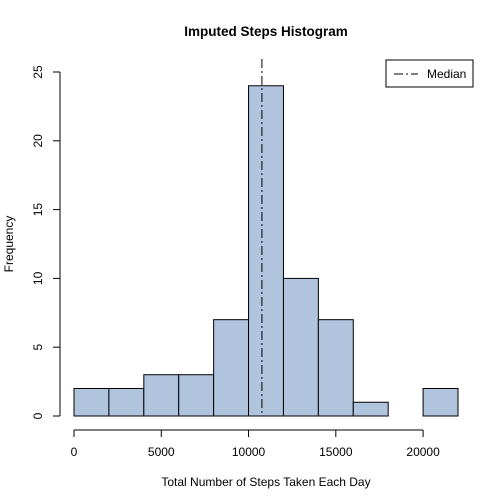  Describe the element at coordinates (336, 452) in the screenshot. I see `x-tick-label: 15000` at that location.